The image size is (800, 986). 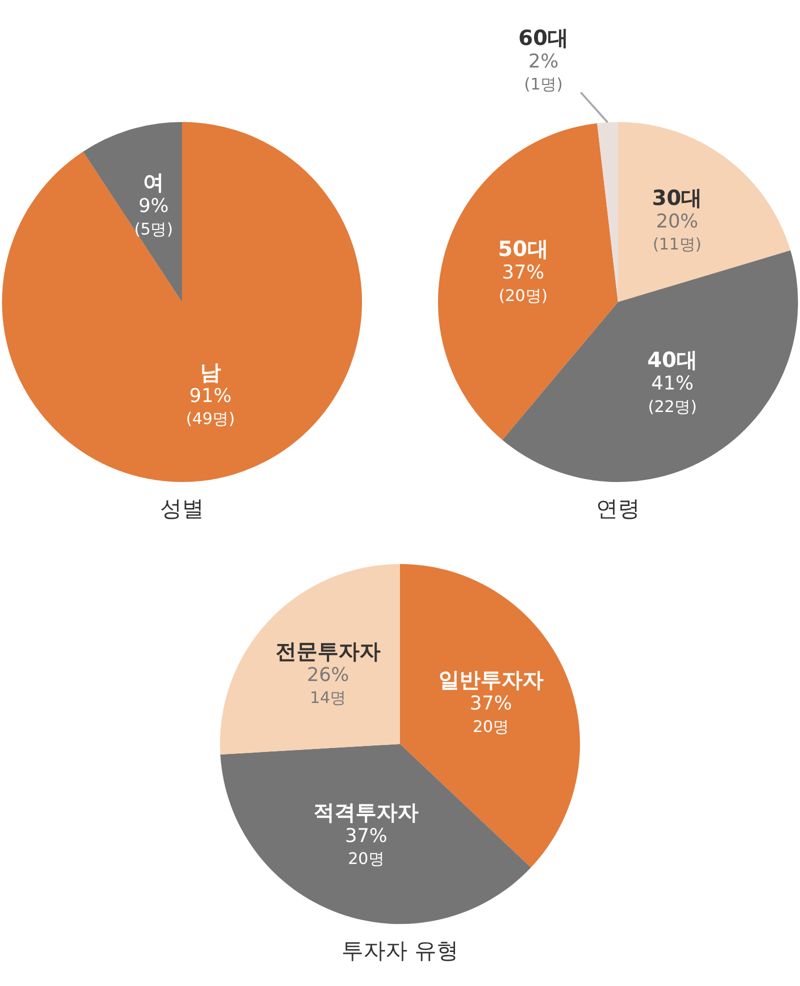 I want to click on data-label: 20% (11명), so click(x=677, y=232).